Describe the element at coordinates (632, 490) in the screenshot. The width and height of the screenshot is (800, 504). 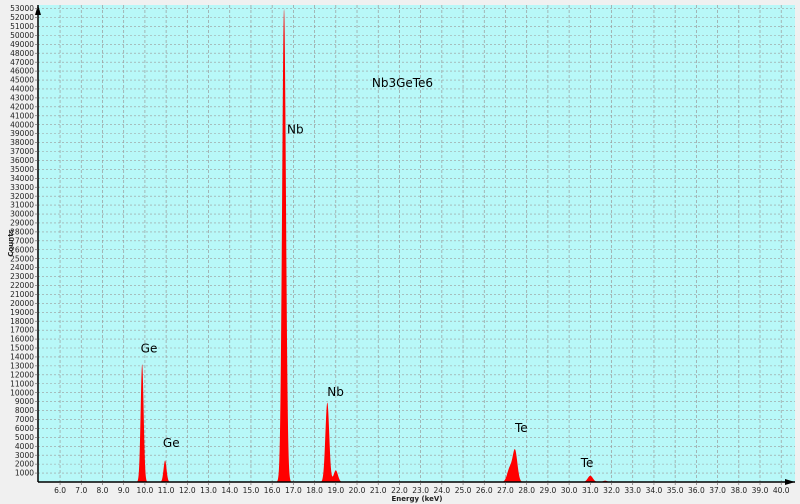
I see `x-tick-label: 33.0` at that location.